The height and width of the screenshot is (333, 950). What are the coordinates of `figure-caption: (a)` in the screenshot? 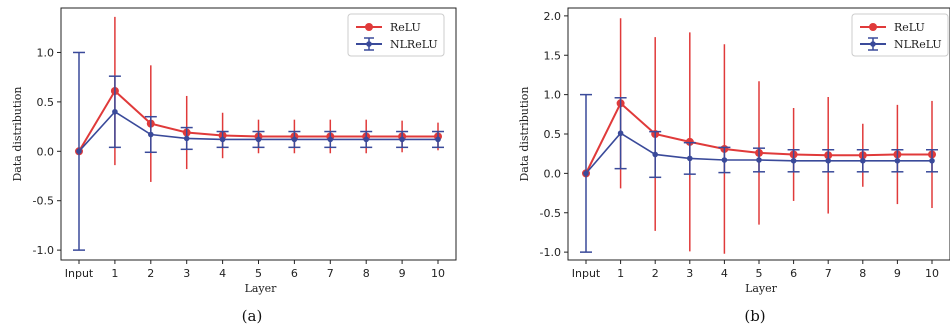 It's located at (252, 316).